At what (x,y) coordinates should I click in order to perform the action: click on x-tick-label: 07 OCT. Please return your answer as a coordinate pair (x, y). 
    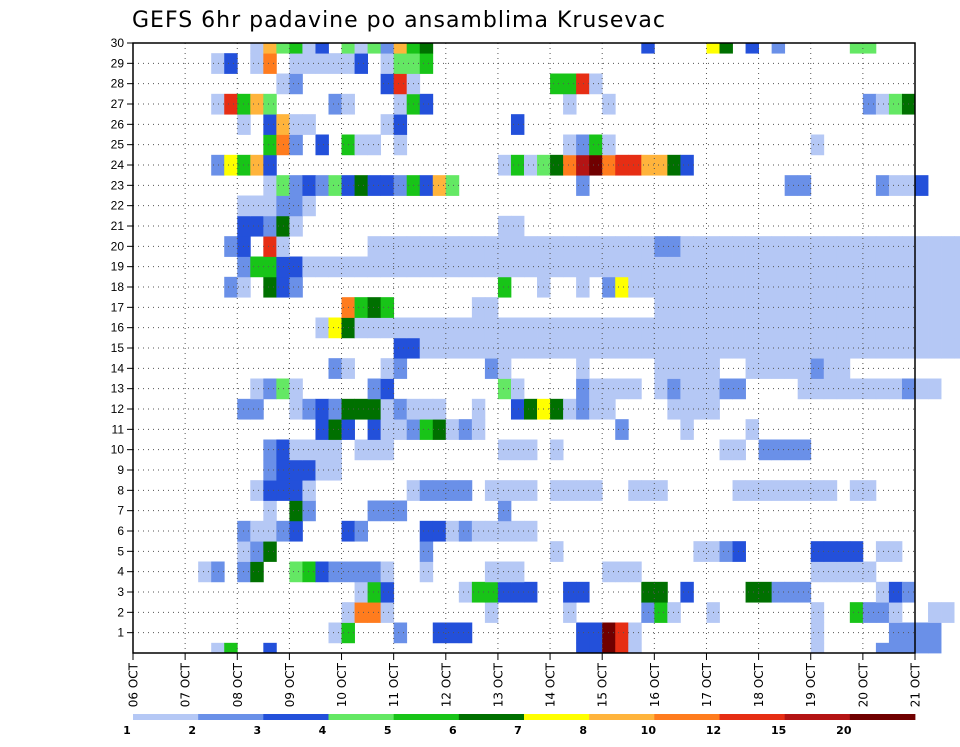
    Looking at the image, I should click on (186, 684).